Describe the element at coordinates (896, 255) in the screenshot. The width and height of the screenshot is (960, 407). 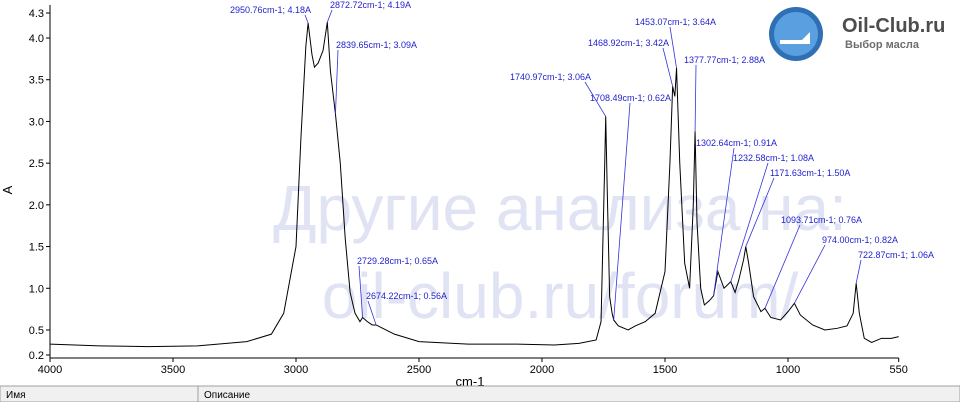
I see `annotation-label: 722.87cm-1; 1.06A` at that location.